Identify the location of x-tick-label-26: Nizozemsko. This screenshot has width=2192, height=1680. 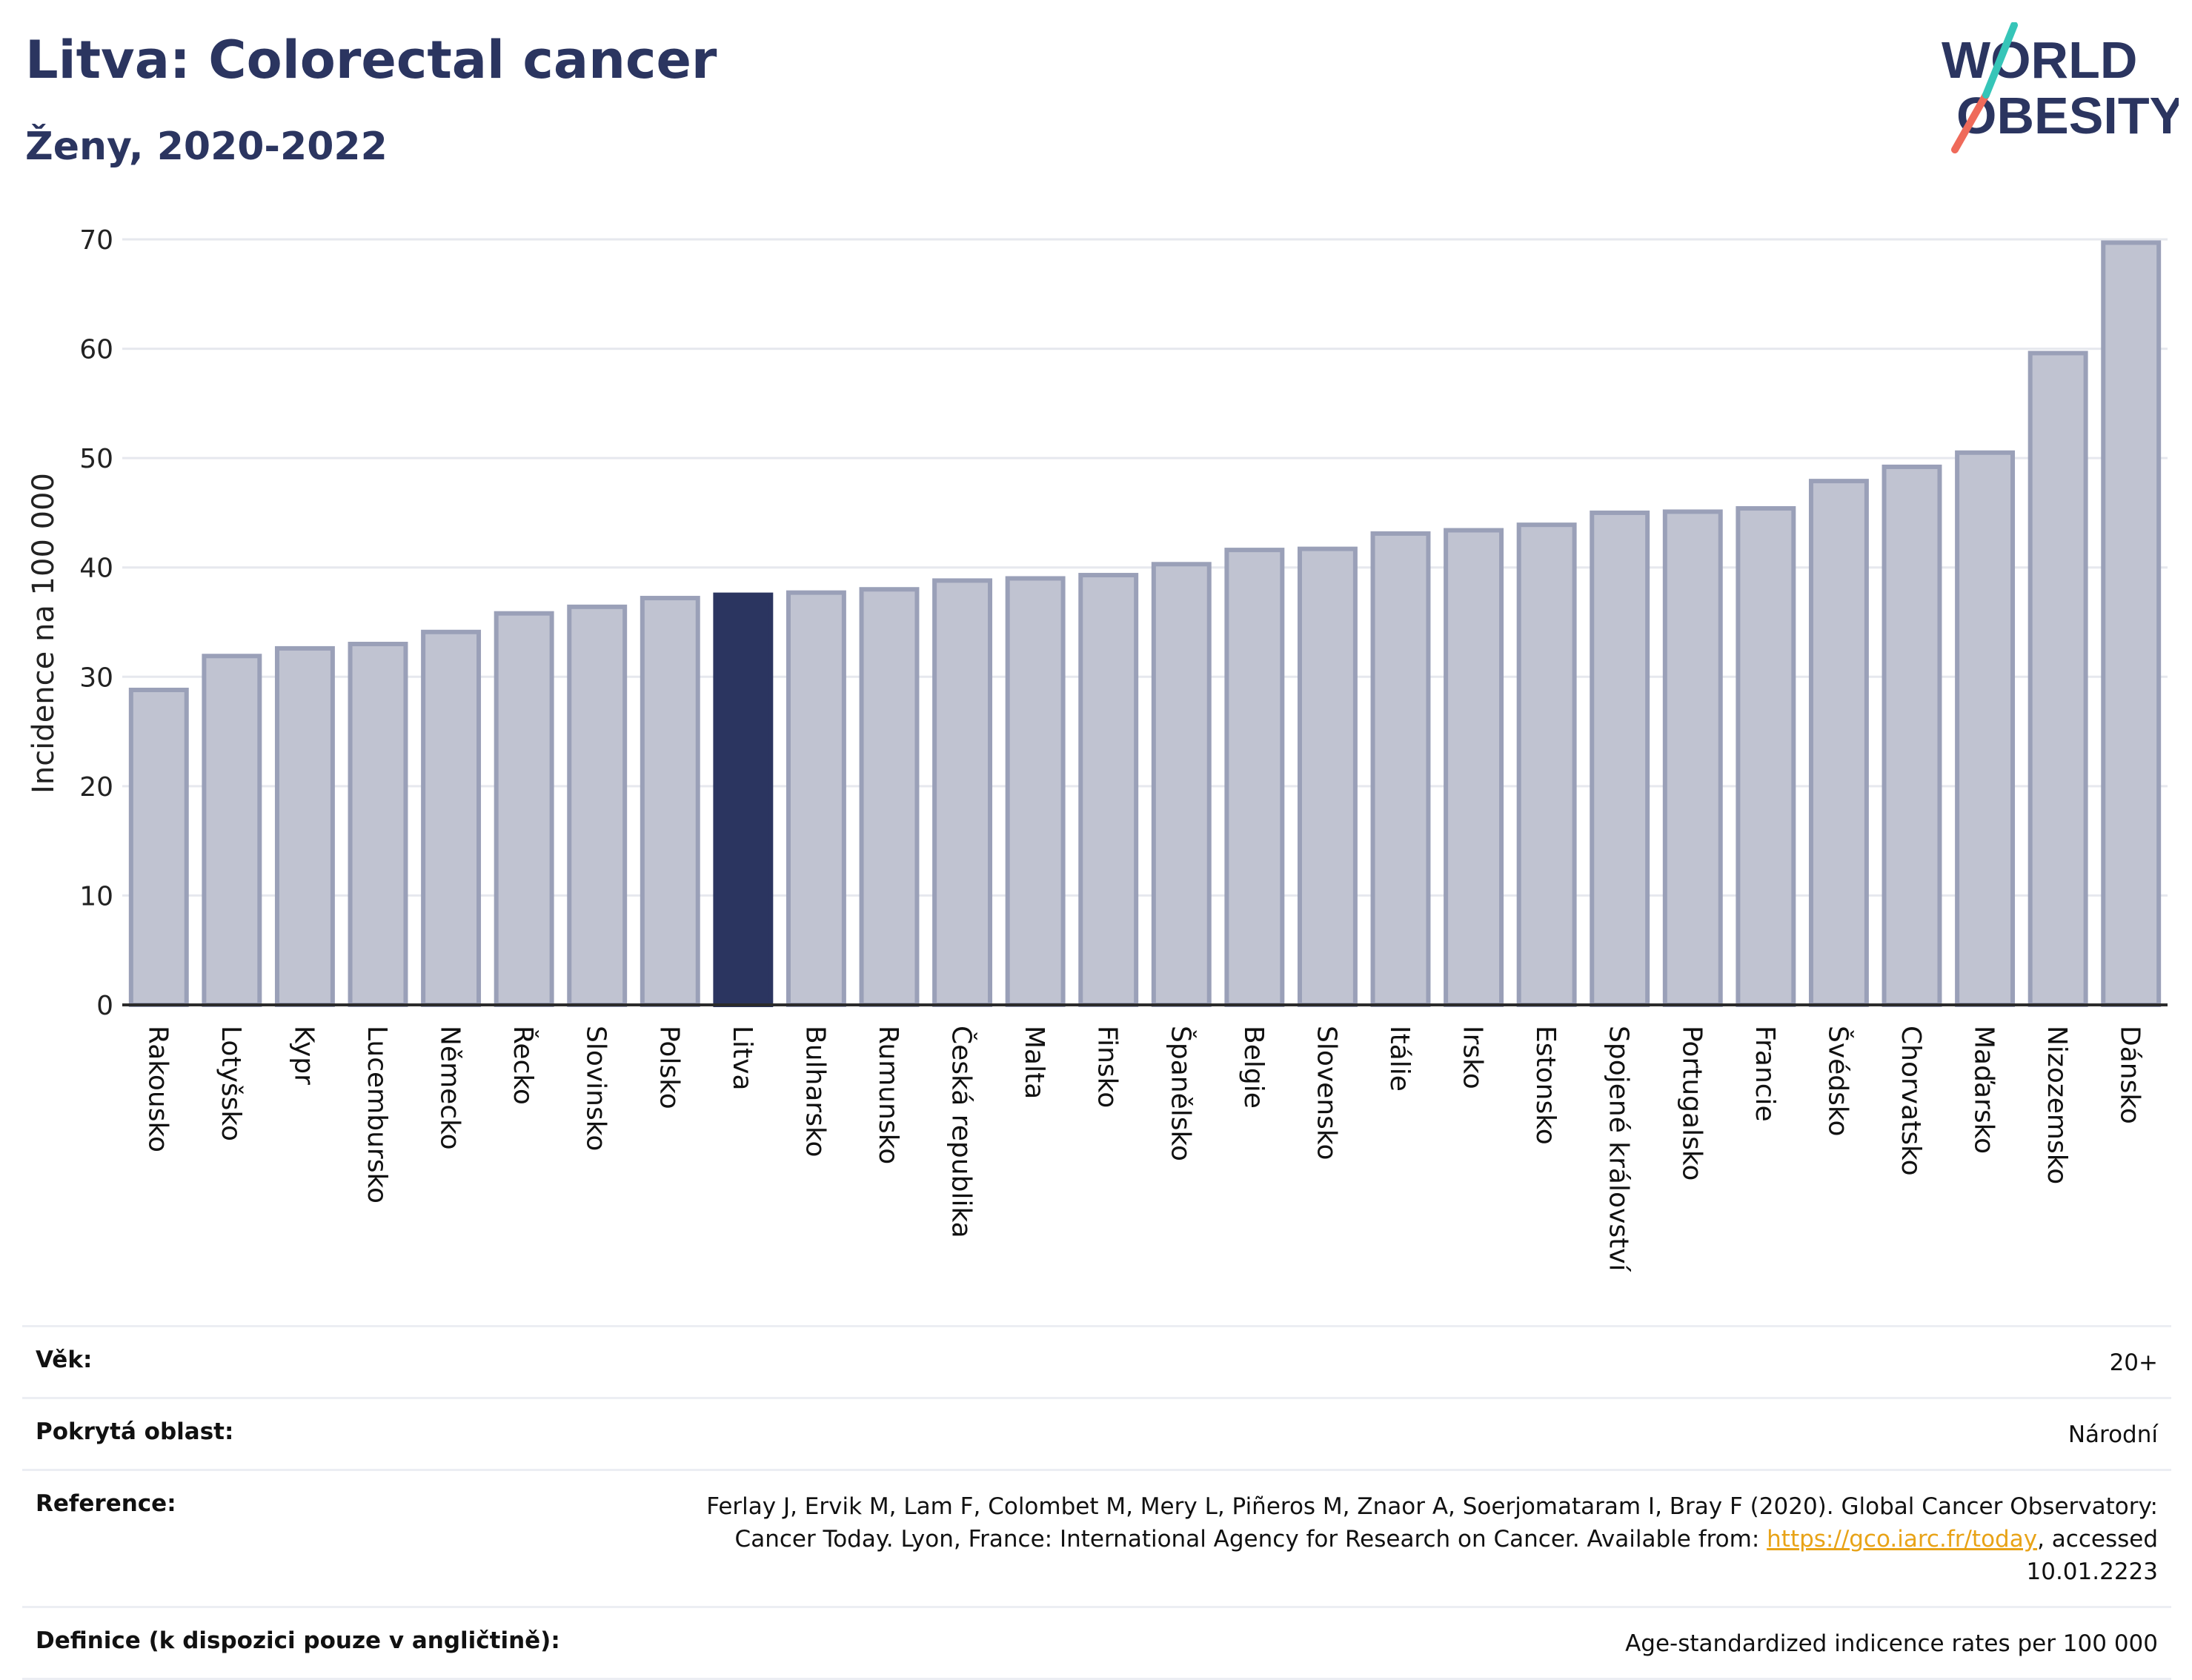
(2057, 1105).